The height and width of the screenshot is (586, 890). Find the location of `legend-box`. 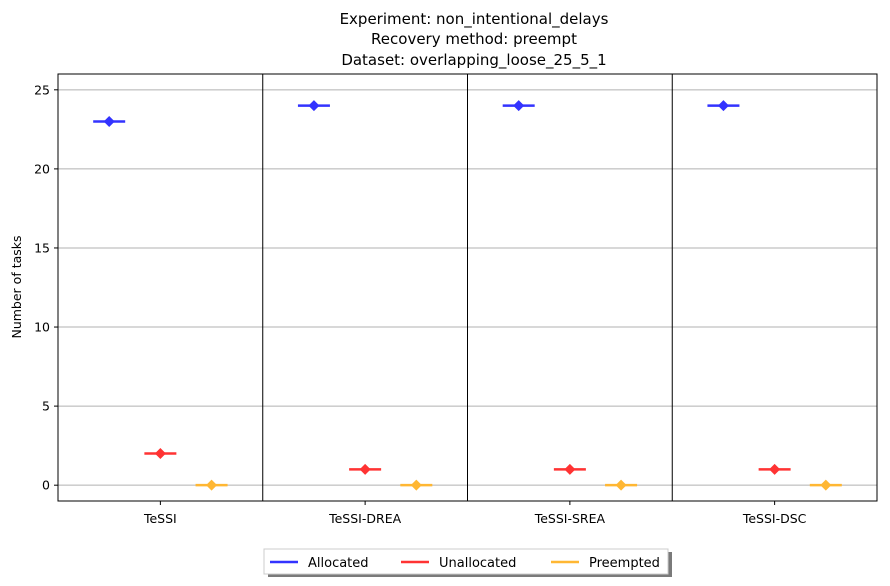

legend-box is located at coordinates (466, 561).